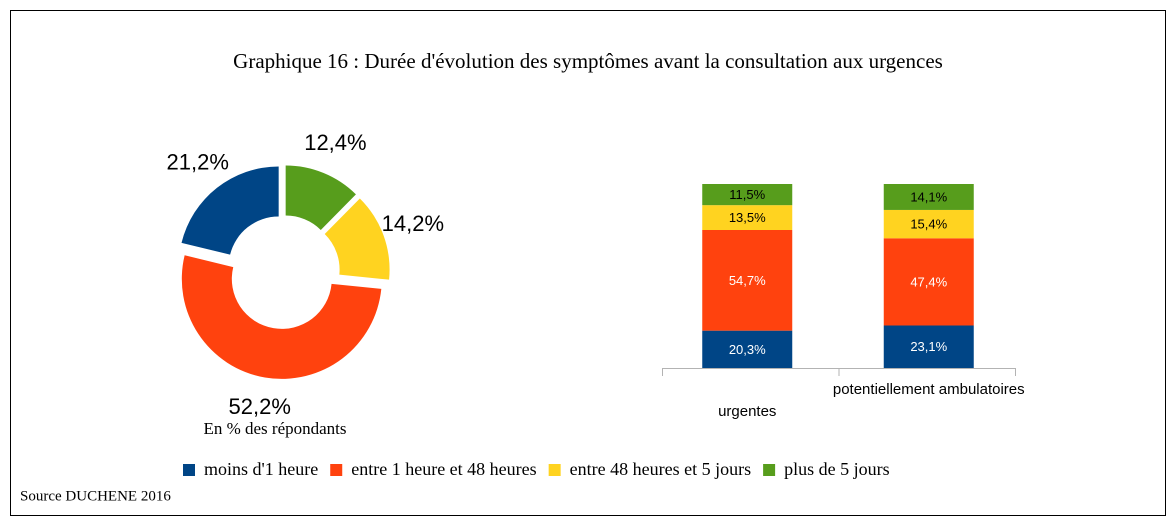  I want to click on bar-label: 47,4%, so click(928, 281).